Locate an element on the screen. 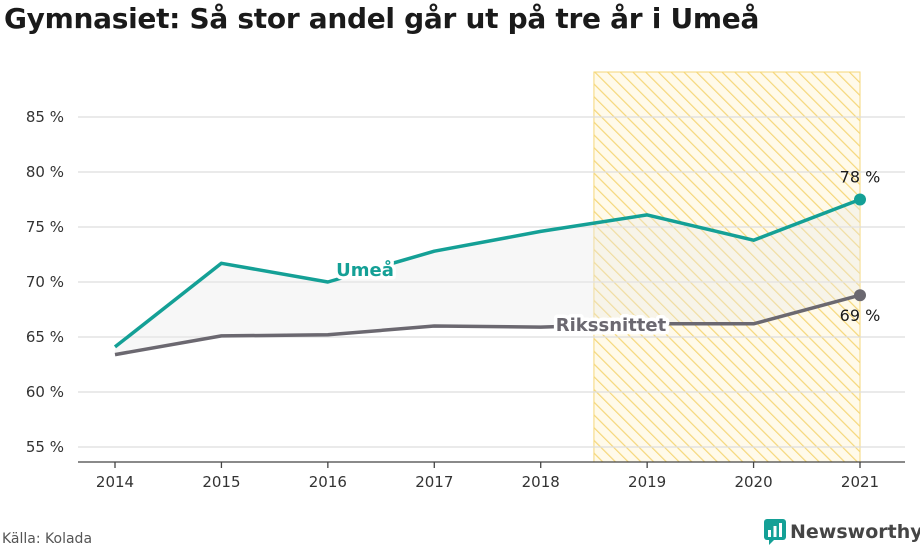 This screenshot has width=920, height=552. newsworthy-logo: Newsworthy is located at coordinates (842, 532).